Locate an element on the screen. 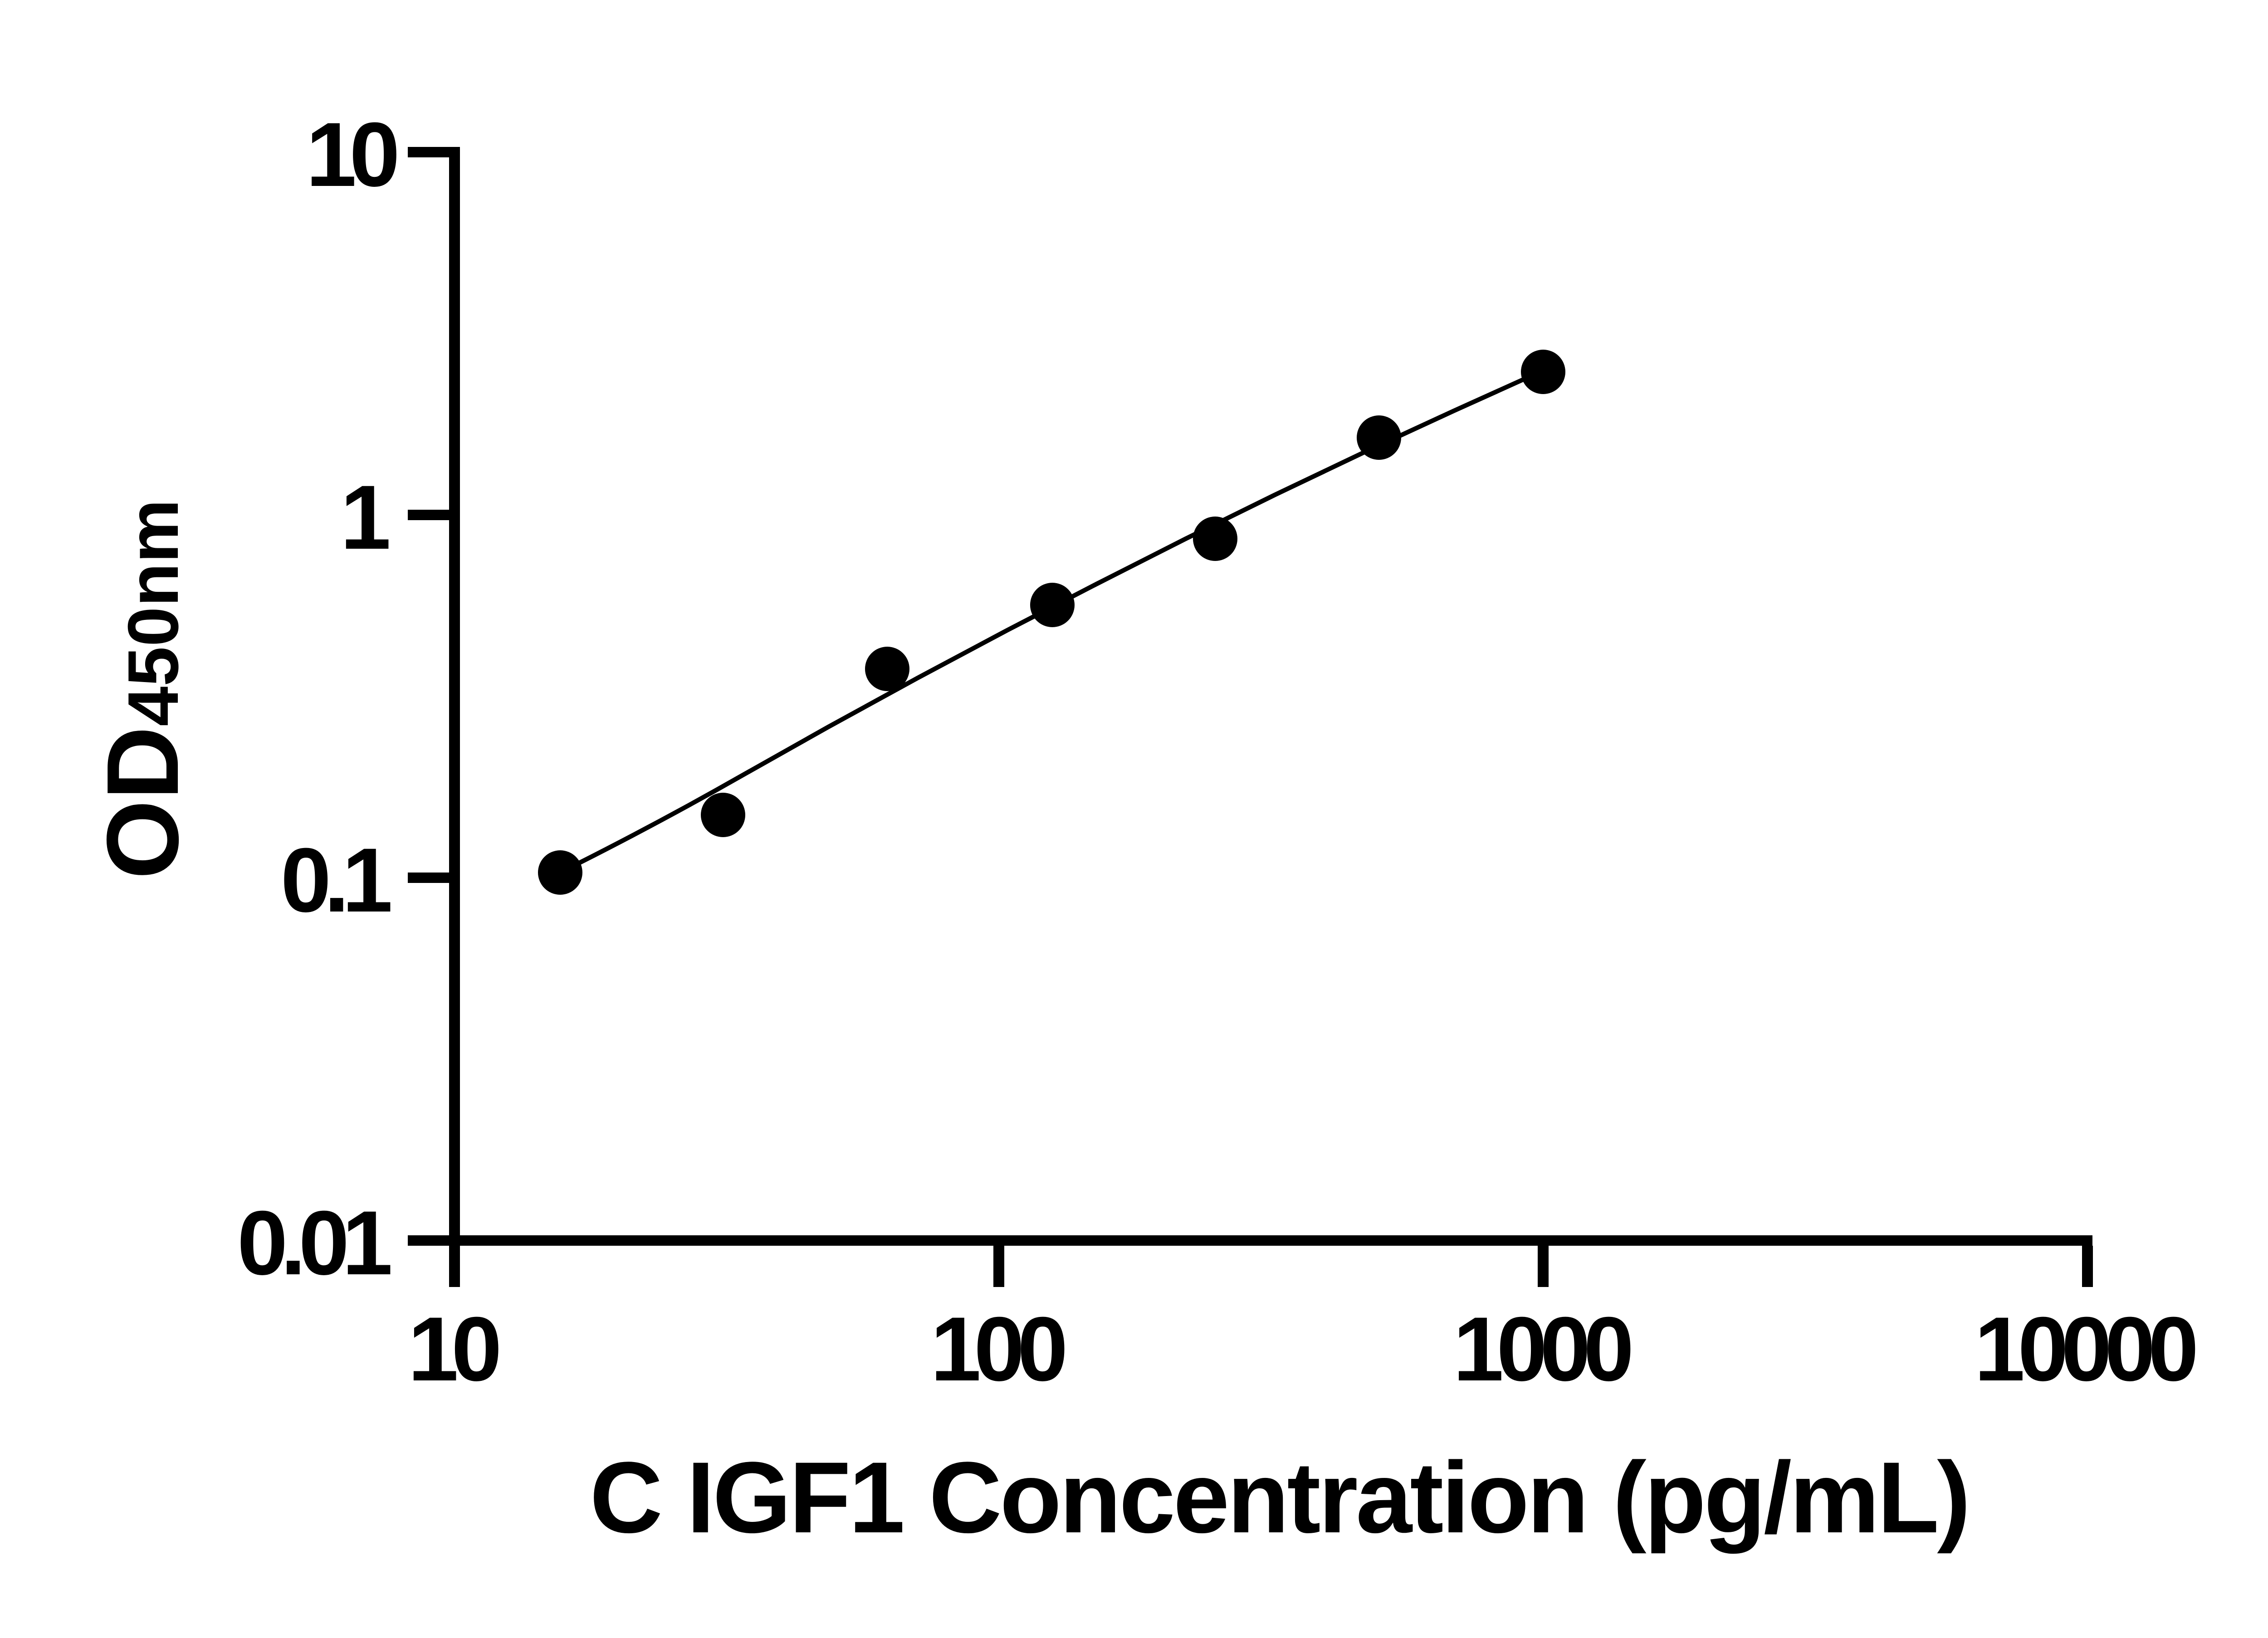 This screenshot has width=2268, height=1638. svg-text: 0.01 is located at coordinates (314, 1243).